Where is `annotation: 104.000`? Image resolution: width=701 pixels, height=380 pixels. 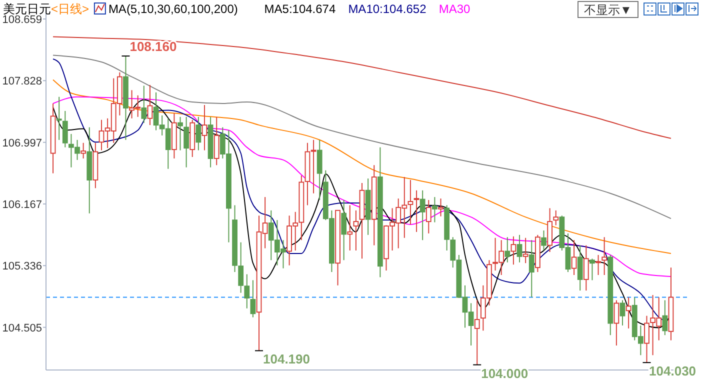 annotation: 104.000 is located at coordinates (504, 373).